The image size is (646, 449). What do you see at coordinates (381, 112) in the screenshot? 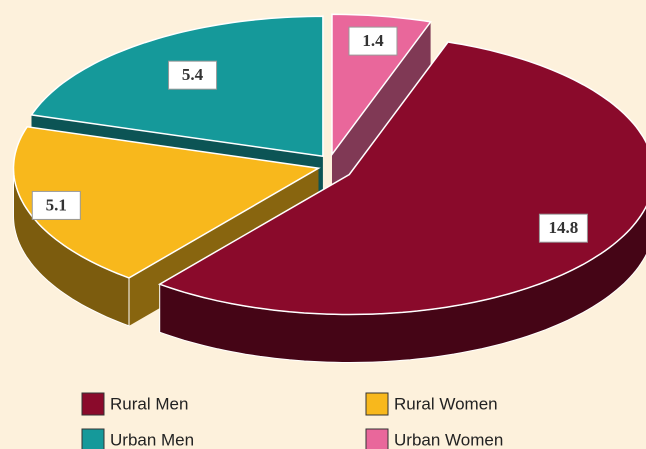
I see `slice-wall` at bounding box center [381, 112].